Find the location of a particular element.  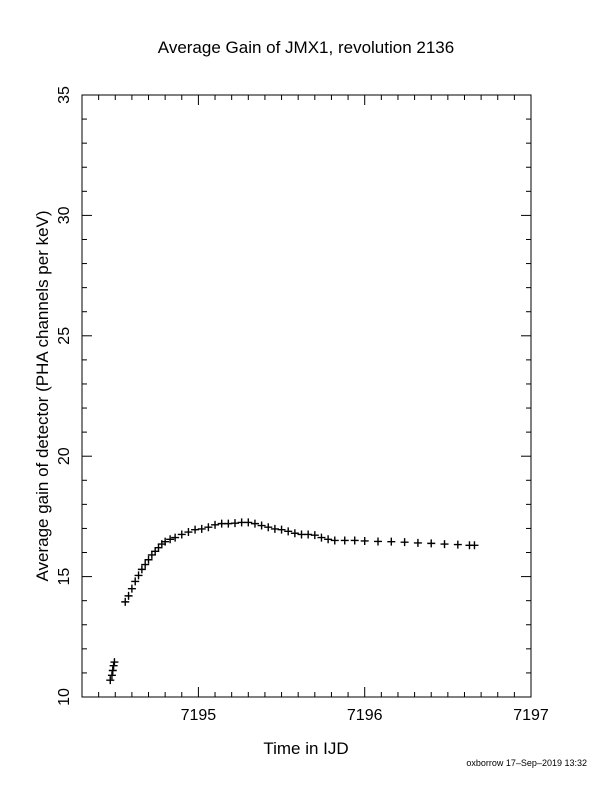

y-tick-label: 20 is located at coordinates (64, 456).